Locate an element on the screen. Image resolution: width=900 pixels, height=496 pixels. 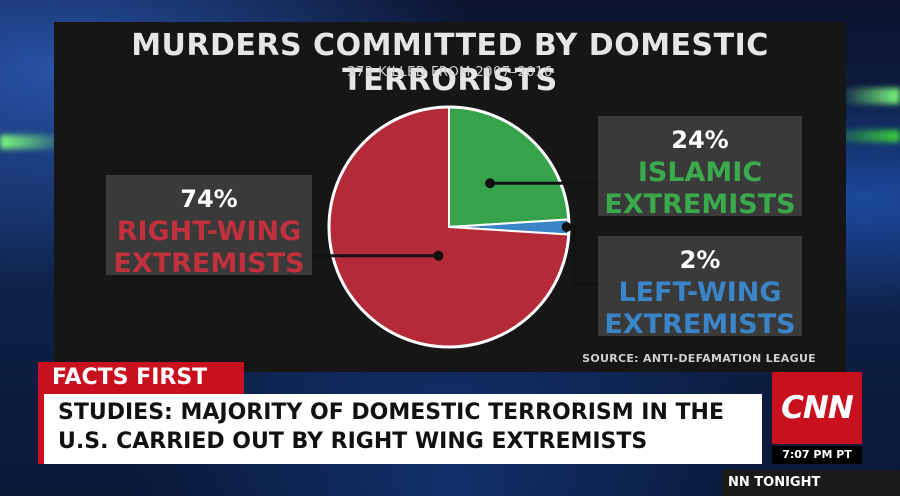
label-right-wing: 74% RIGHT-WING EXTREMISTS is located at coordinates (209, 227).